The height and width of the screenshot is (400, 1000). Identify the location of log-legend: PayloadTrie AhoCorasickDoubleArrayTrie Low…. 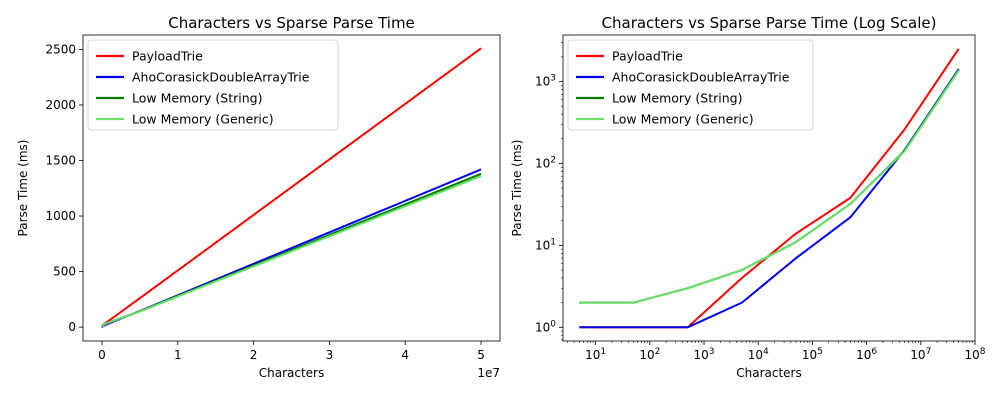
(690, 85).